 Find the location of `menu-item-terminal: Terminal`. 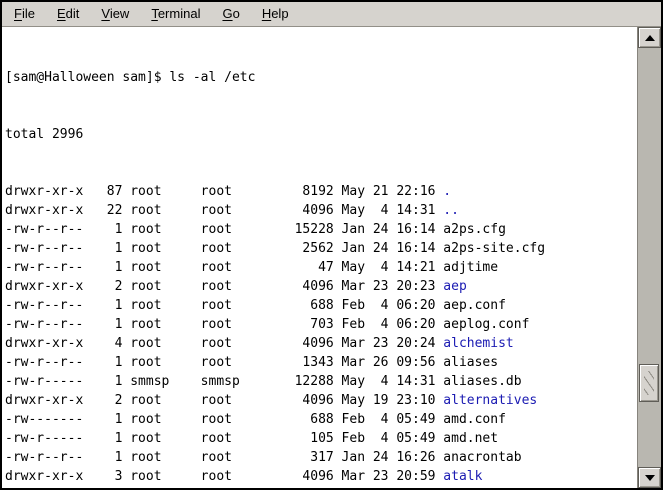

menu-item-terminal: Terminal is located at coordinates (176, 13).